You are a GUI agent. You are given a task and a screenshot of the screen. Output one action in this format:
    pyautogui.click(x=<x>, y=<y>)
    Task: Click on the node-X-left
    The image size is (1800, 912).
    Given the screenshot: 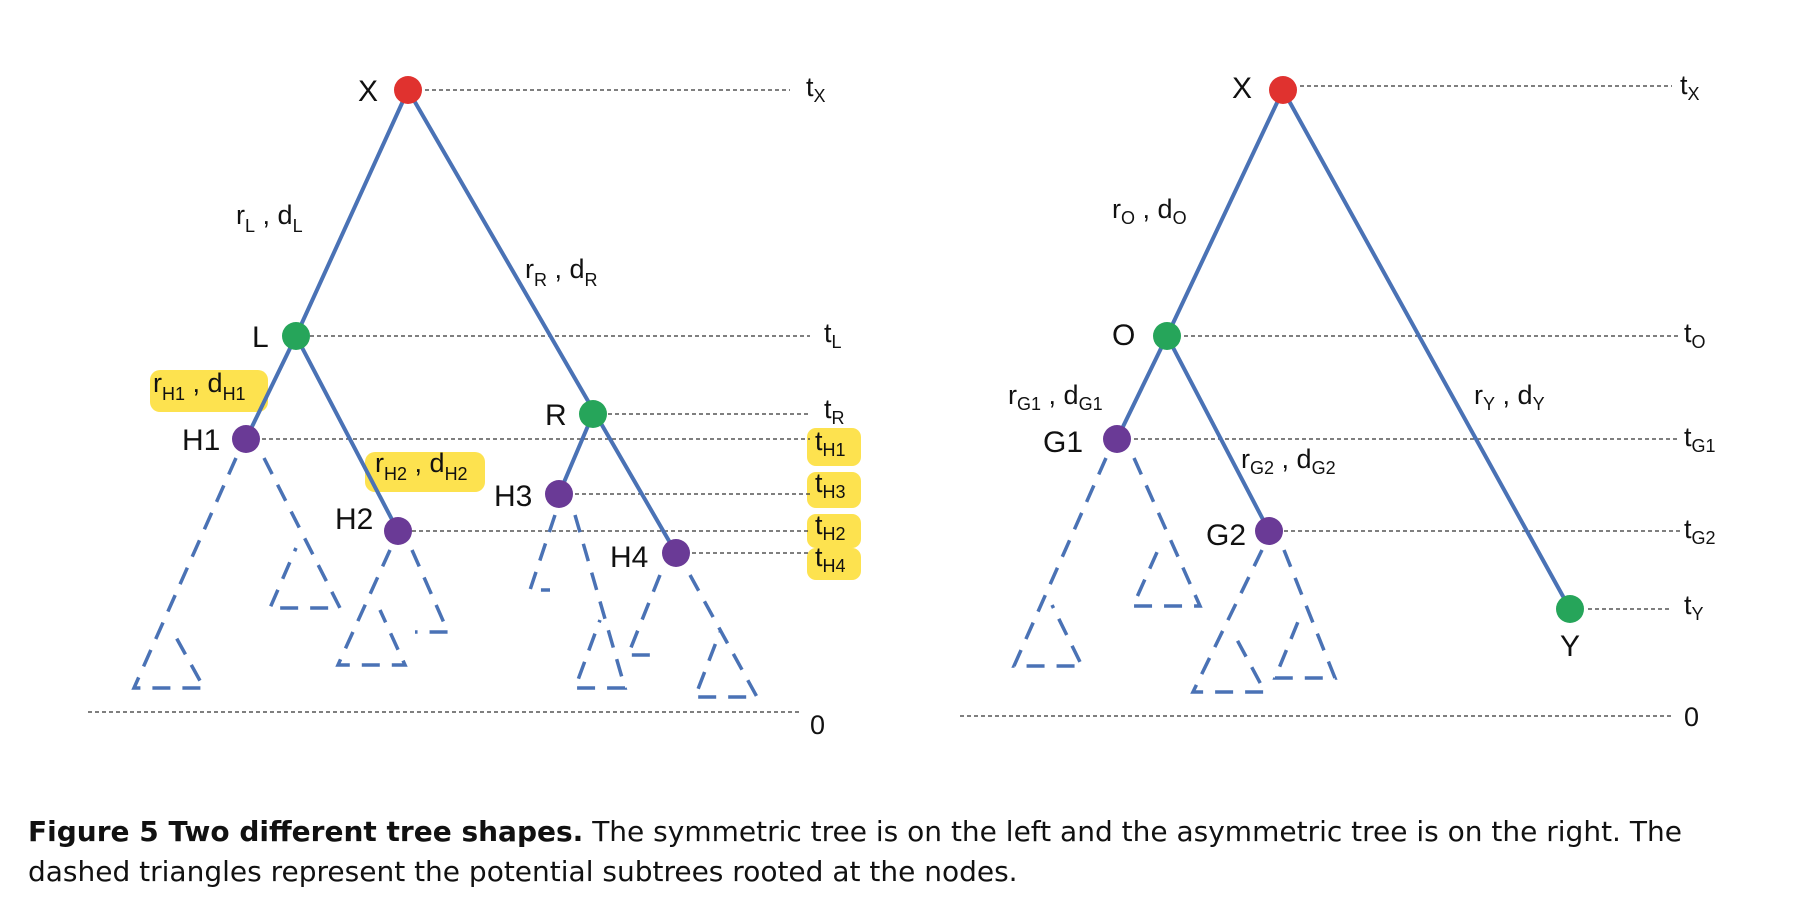 What is the action you would take?
    pyautogui.click(x=408, y=90)
    